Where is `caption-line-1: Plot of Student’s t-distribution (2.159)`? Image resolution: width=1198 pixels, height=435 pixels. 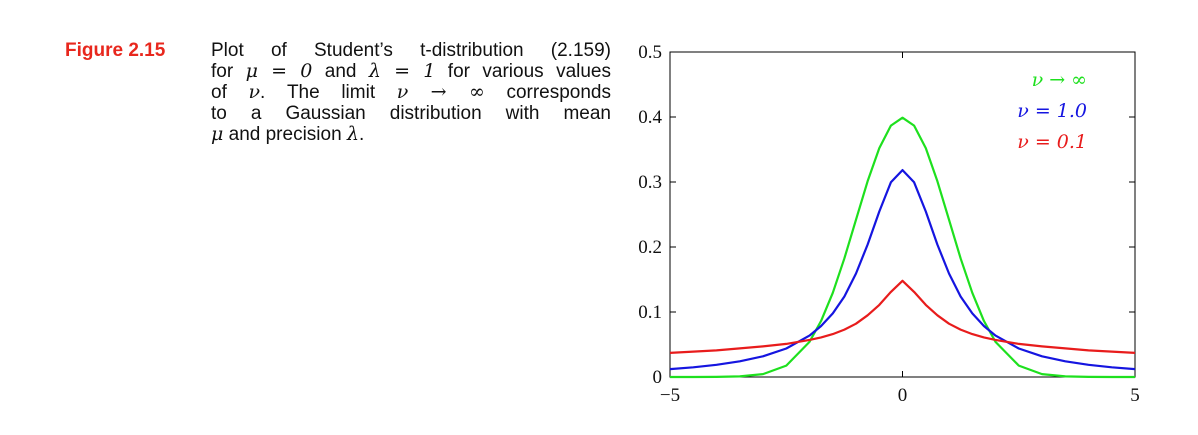 caption-line-1: Plot of Student’s t-distribution (2.159) is located at coordinates (411, 50).